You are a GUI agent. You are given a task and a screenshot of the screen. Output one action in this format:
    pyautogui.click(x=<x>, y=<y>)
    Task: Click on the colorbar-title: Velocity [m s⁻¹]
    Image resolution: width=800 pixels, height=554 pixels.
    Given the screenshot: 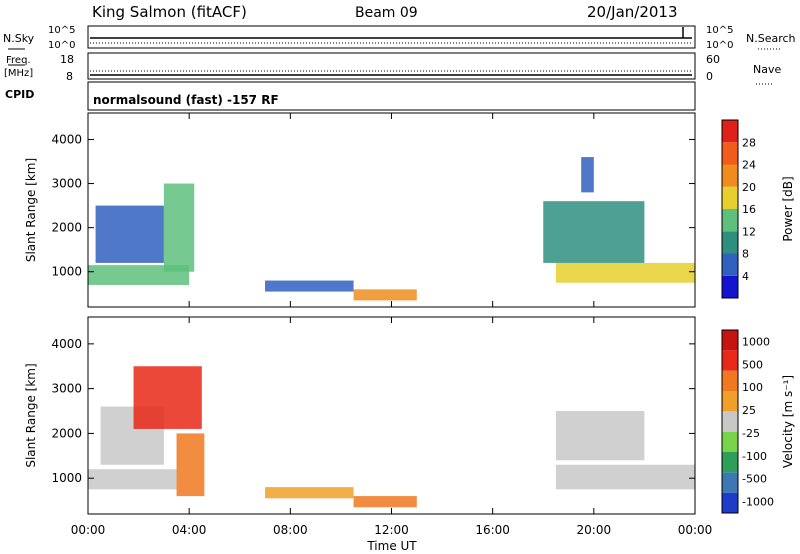 What is the action you would take?
    pyautogui.click(x=788, y=421)
    